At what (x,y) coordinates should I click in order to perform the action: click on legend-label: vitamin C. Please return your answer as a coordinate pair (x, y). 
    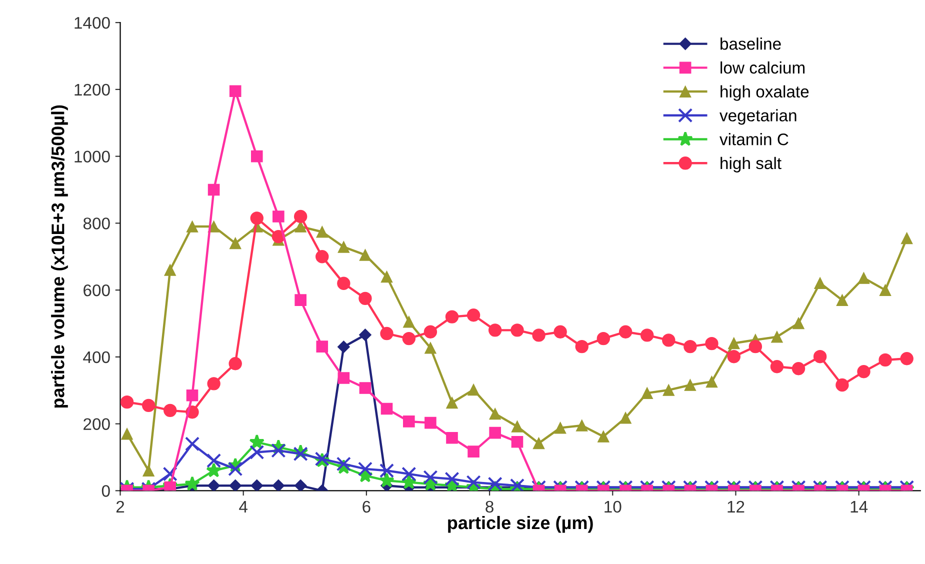
    Looking at the image, I should click on (754, 139).